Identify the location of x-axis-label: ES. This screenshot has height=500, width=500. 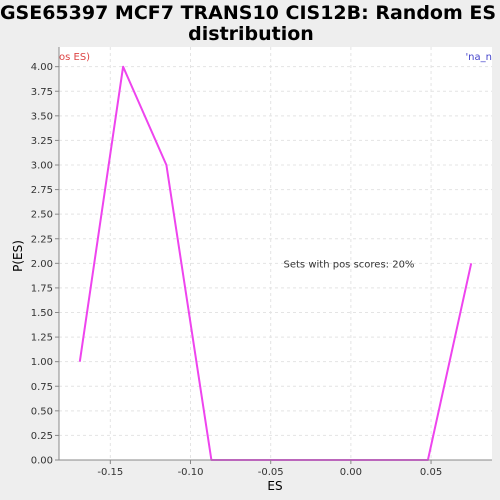
(274, 486).